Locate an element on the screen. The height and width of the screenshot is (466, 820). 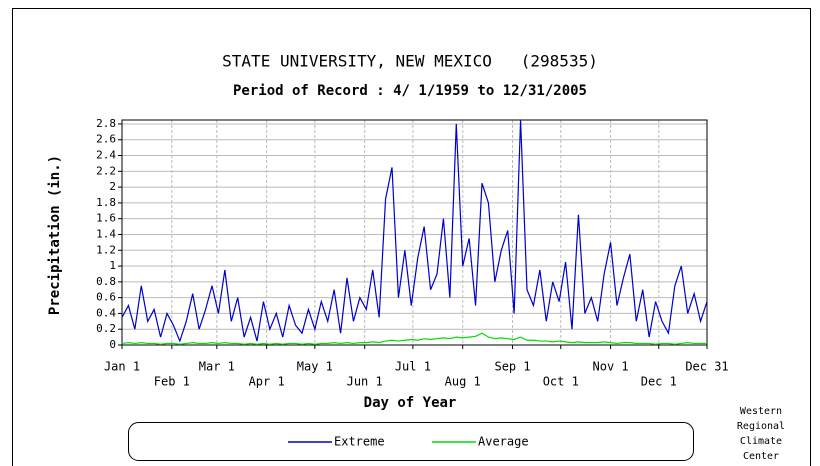
y-tick-label: 2.2 is located at coordinates (106, 170).